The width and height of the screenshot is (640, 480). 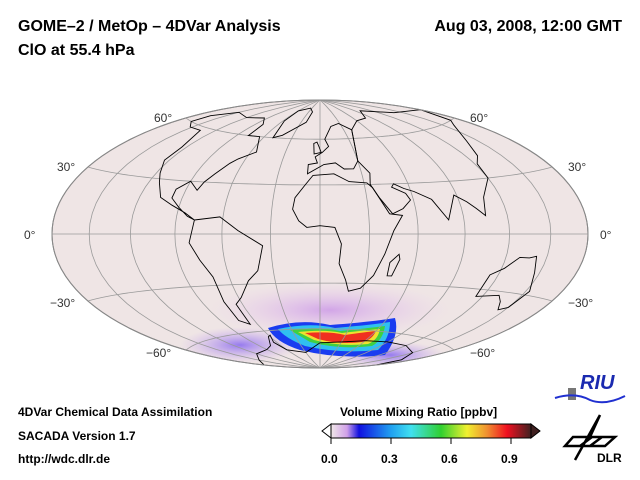 I want to click on coastline-namerica, so click(x=211, y=166).